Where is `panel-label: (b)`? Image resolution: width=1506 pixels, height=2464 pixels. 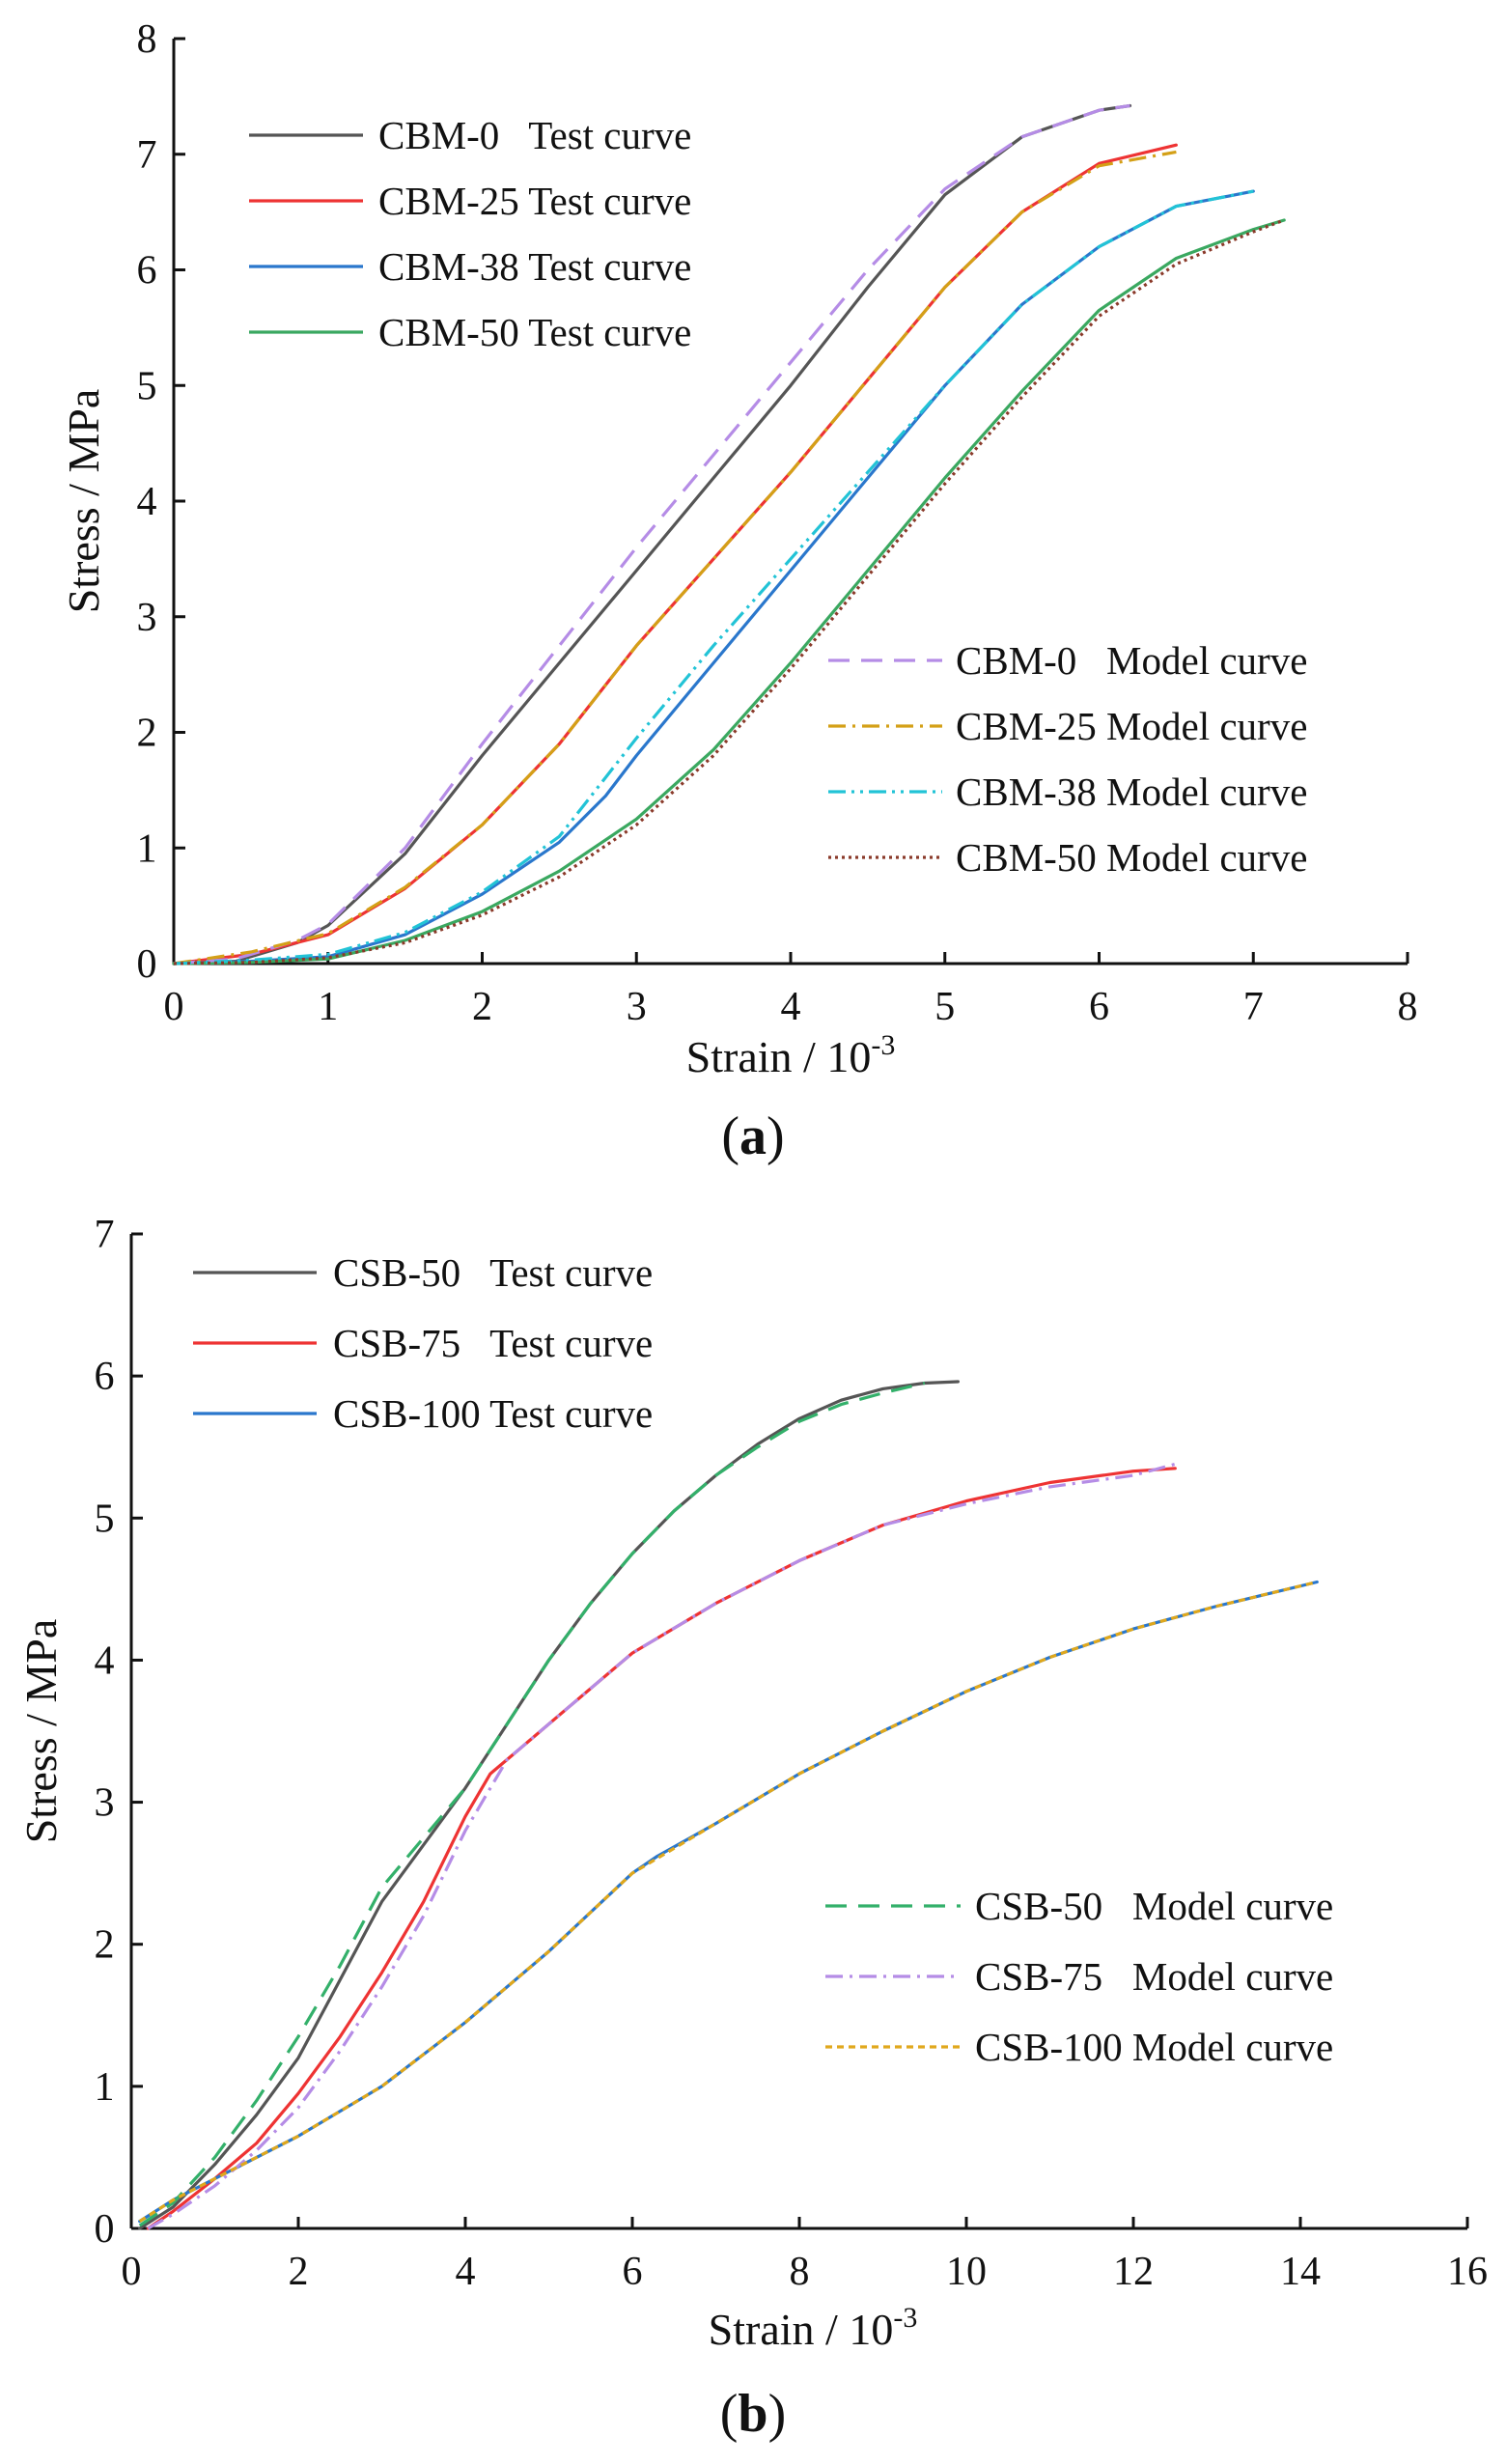 panel-label: (b) is located at coordinates (753, 2414).